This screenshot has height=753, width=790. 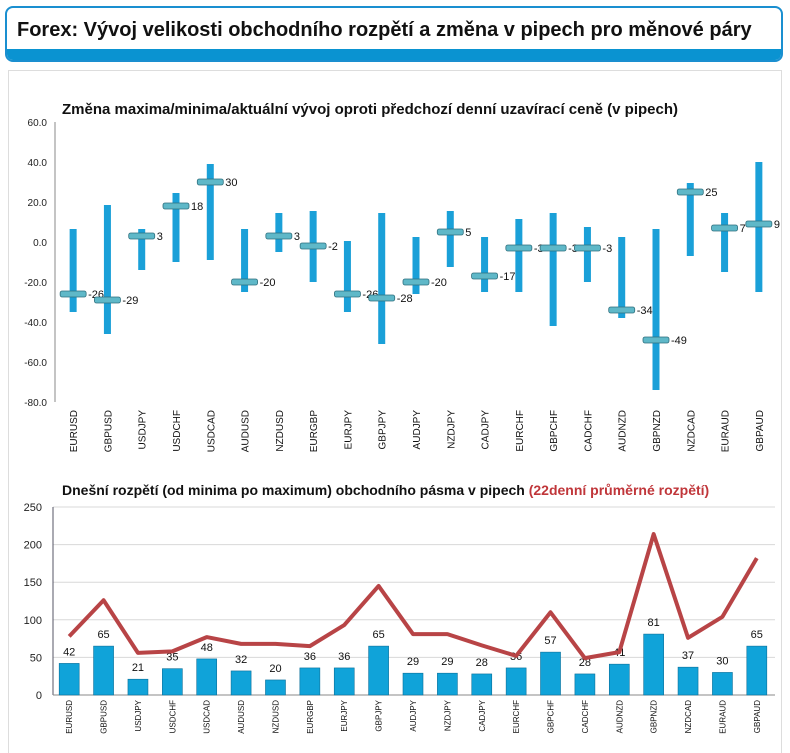 I want to click on chart1-data-label: 18, so click(x=197, y=207).